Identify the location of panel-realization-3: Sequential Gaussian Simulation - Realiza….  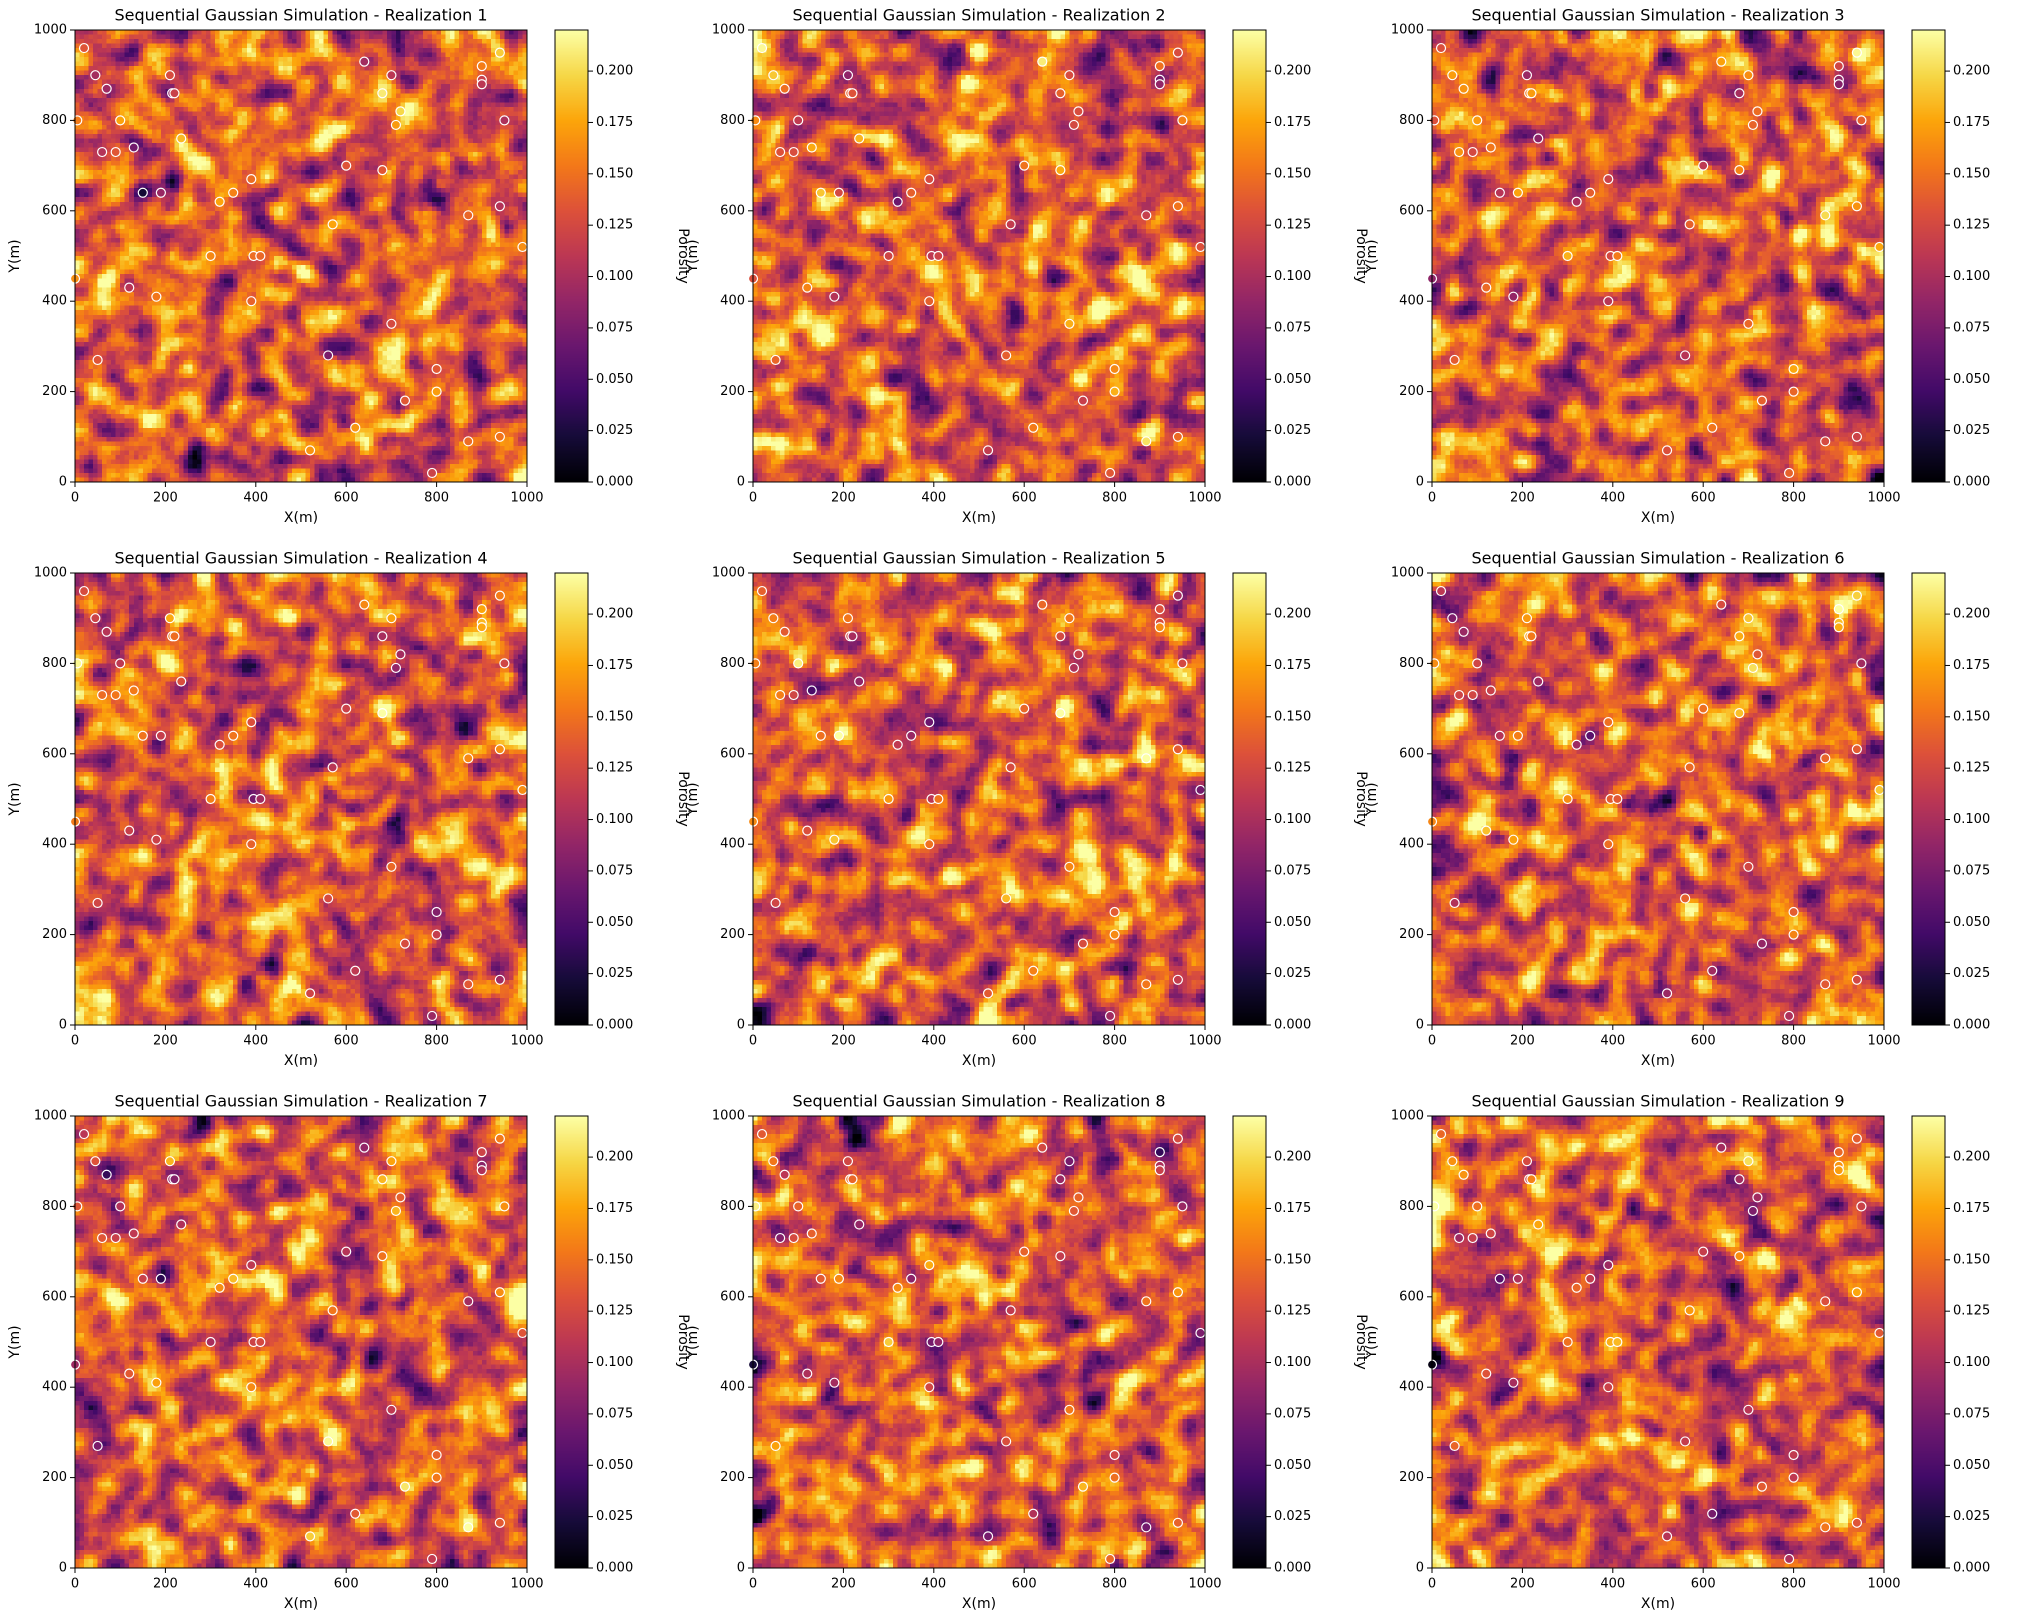
(1677, 266).